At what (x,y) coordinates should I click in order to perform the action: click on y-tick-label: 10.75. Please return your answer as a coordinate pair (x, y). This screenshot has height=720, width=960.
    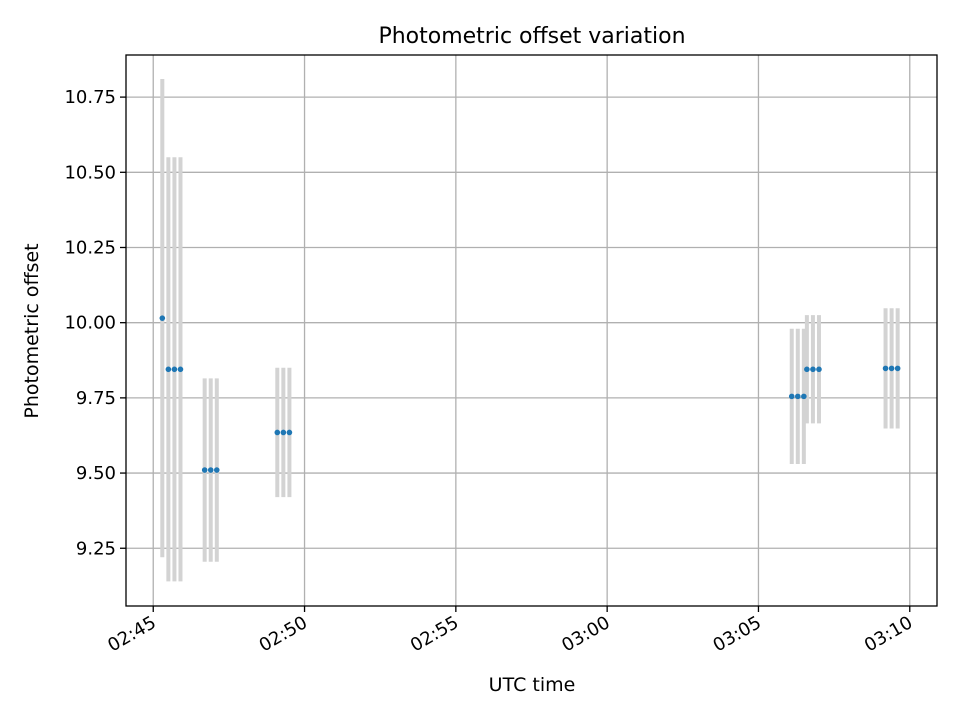
    Looking at the image, I should click on (90, 97).